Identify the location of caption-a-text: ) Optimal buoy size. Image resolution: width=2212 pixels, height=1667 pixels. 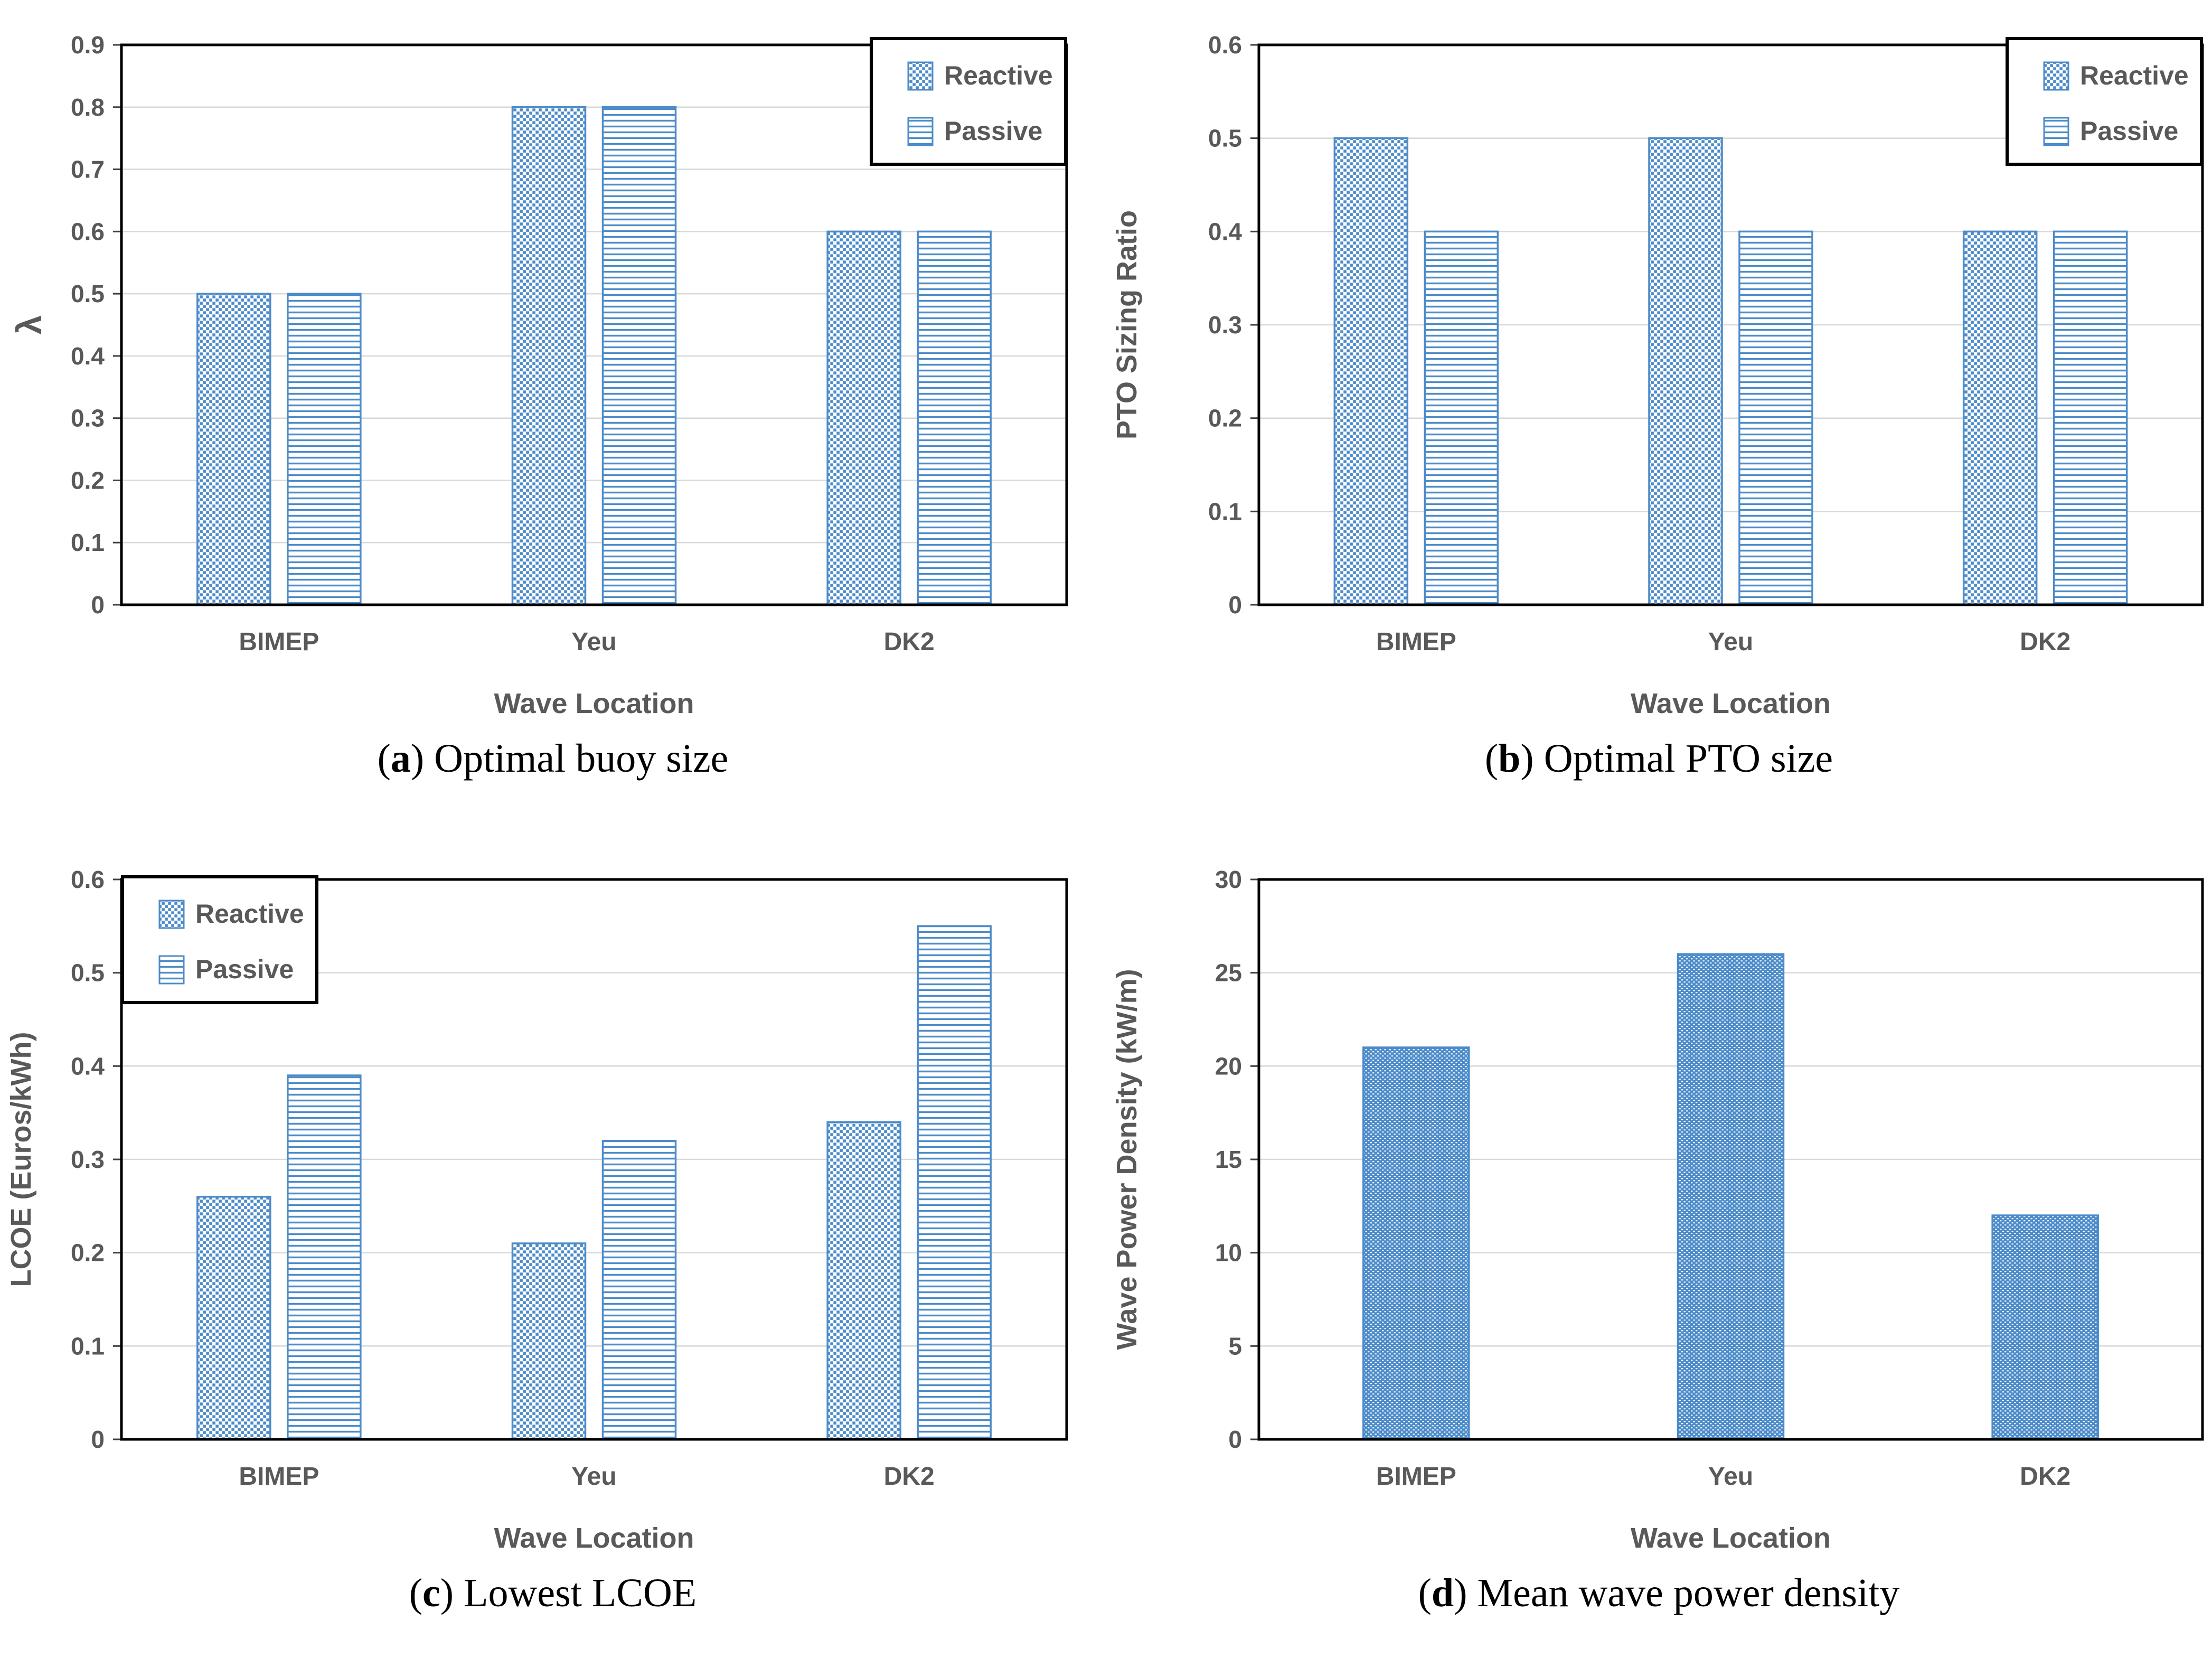
(569, 758).